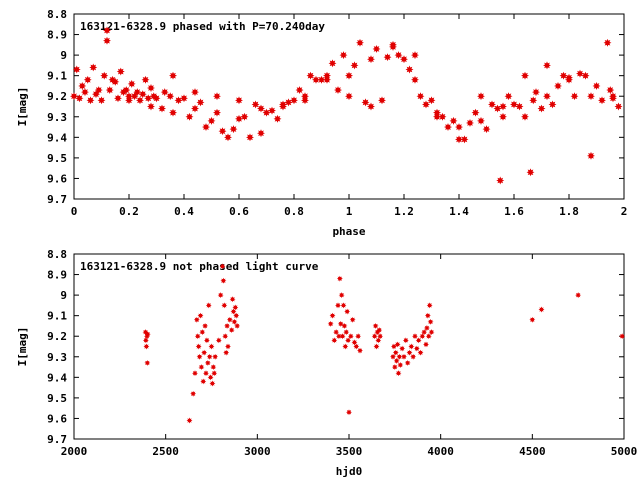 The width and height of the screenshot is (640, 480). What do you see at coordinates (74, 211) in the screenshot?
I see `x-tick-label: 0` at bounding box center [74, 211].